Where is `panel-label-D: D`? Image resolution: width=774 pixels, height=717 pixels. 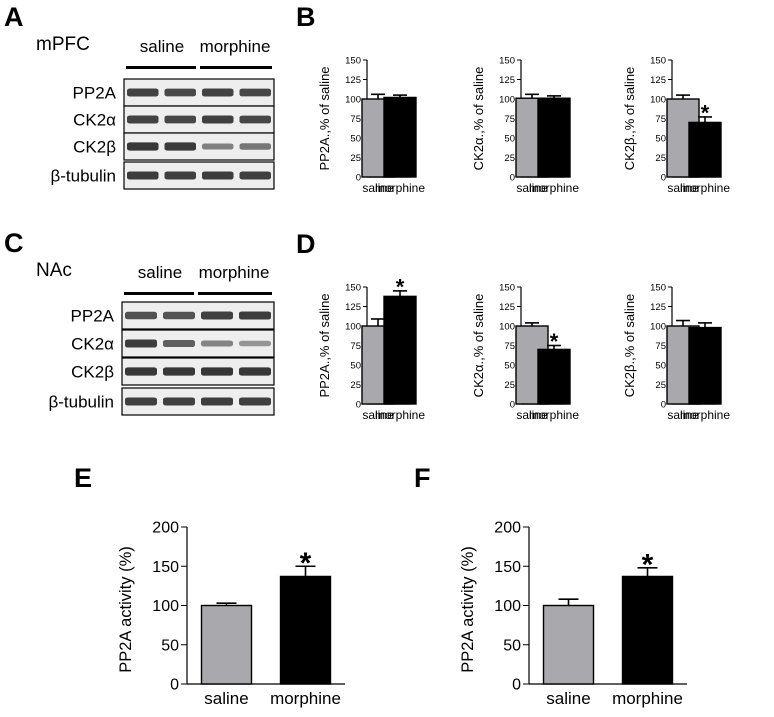 panel-label-D: D is located at coordinates (306, 244).